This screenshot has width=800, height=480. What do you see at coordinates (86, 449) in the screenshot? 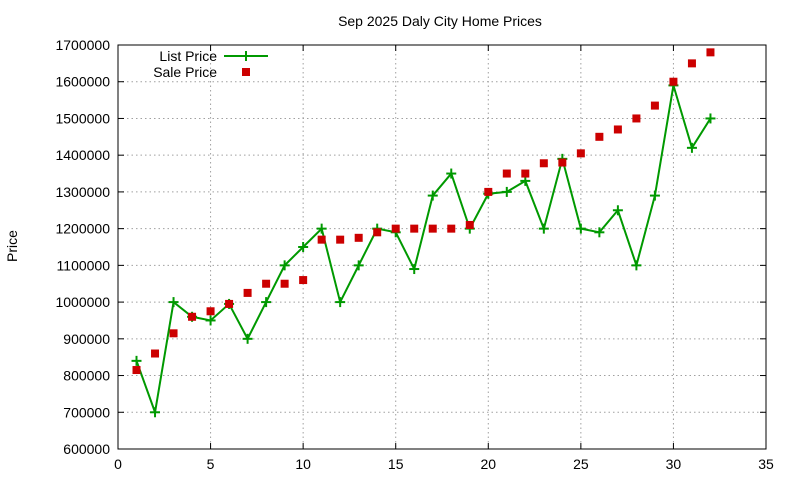
I see `y-tick-label: 600000` at bounding box center [86, 449].